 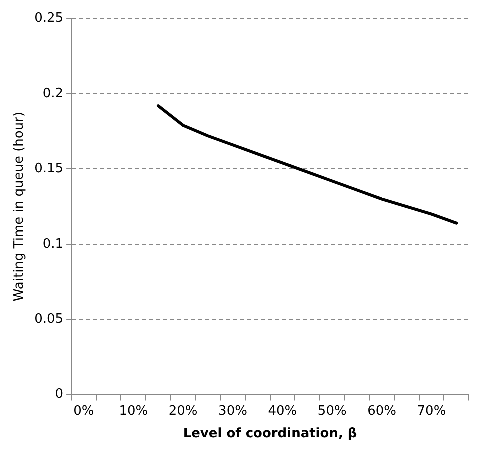 What do you see at coordinates (283, 411) in the screenshot?
I see `x-tick-label: 40%` at bounding box center [283, 411].